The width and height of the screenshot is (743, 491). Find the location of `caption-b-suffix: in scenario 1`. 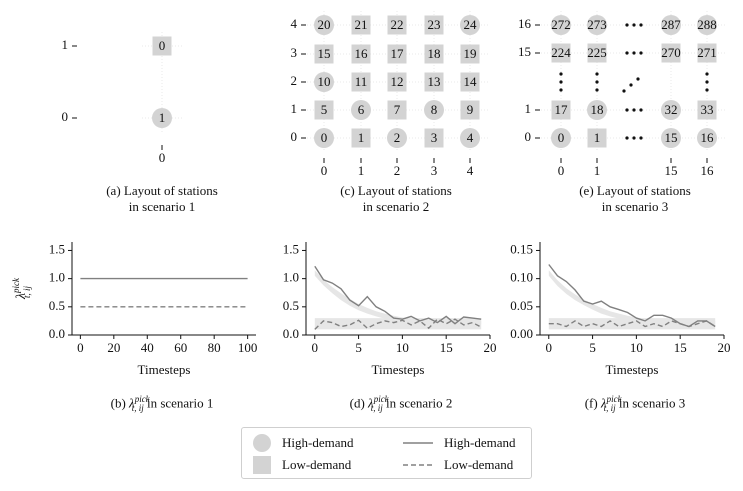

caption-b-suffix: in scenario 1 is located at coordinates (178, 403).